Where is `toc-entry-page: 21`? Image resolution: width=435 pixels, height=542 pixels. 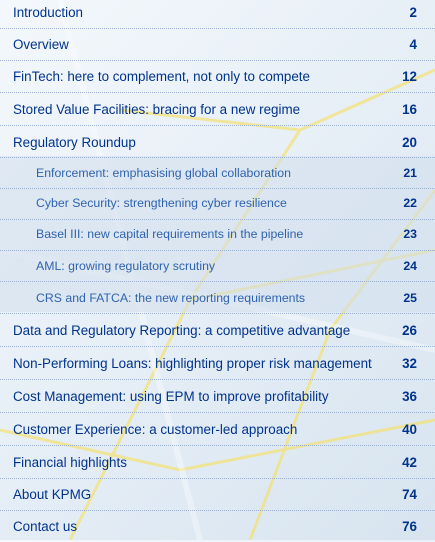 toc-entry-page: 21 is located at coordinates (410, 173).